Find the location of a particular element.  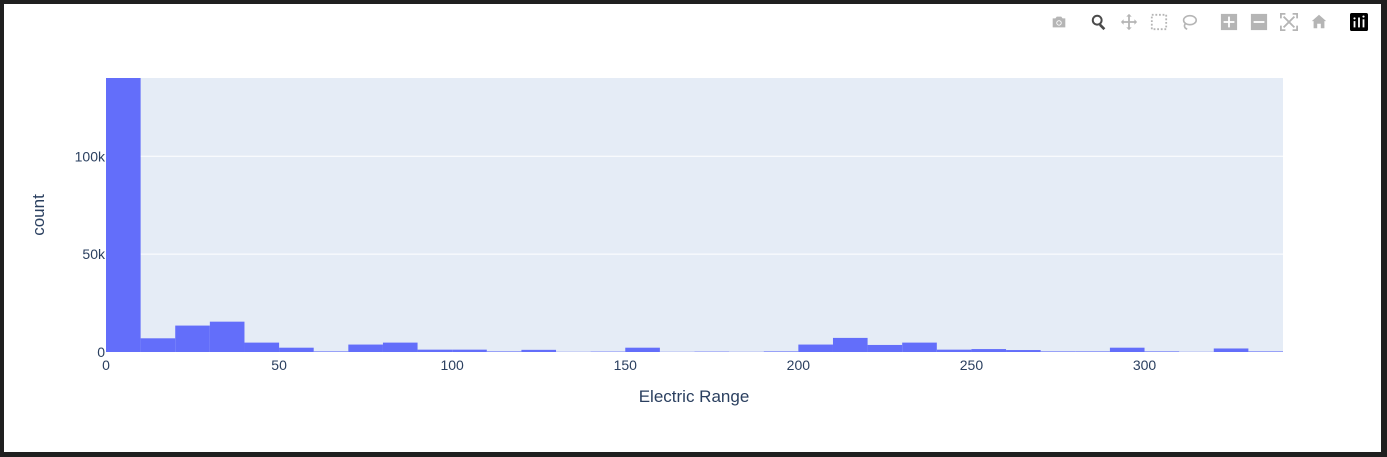

autoscale-icon is located at coordinates (1289, 22).